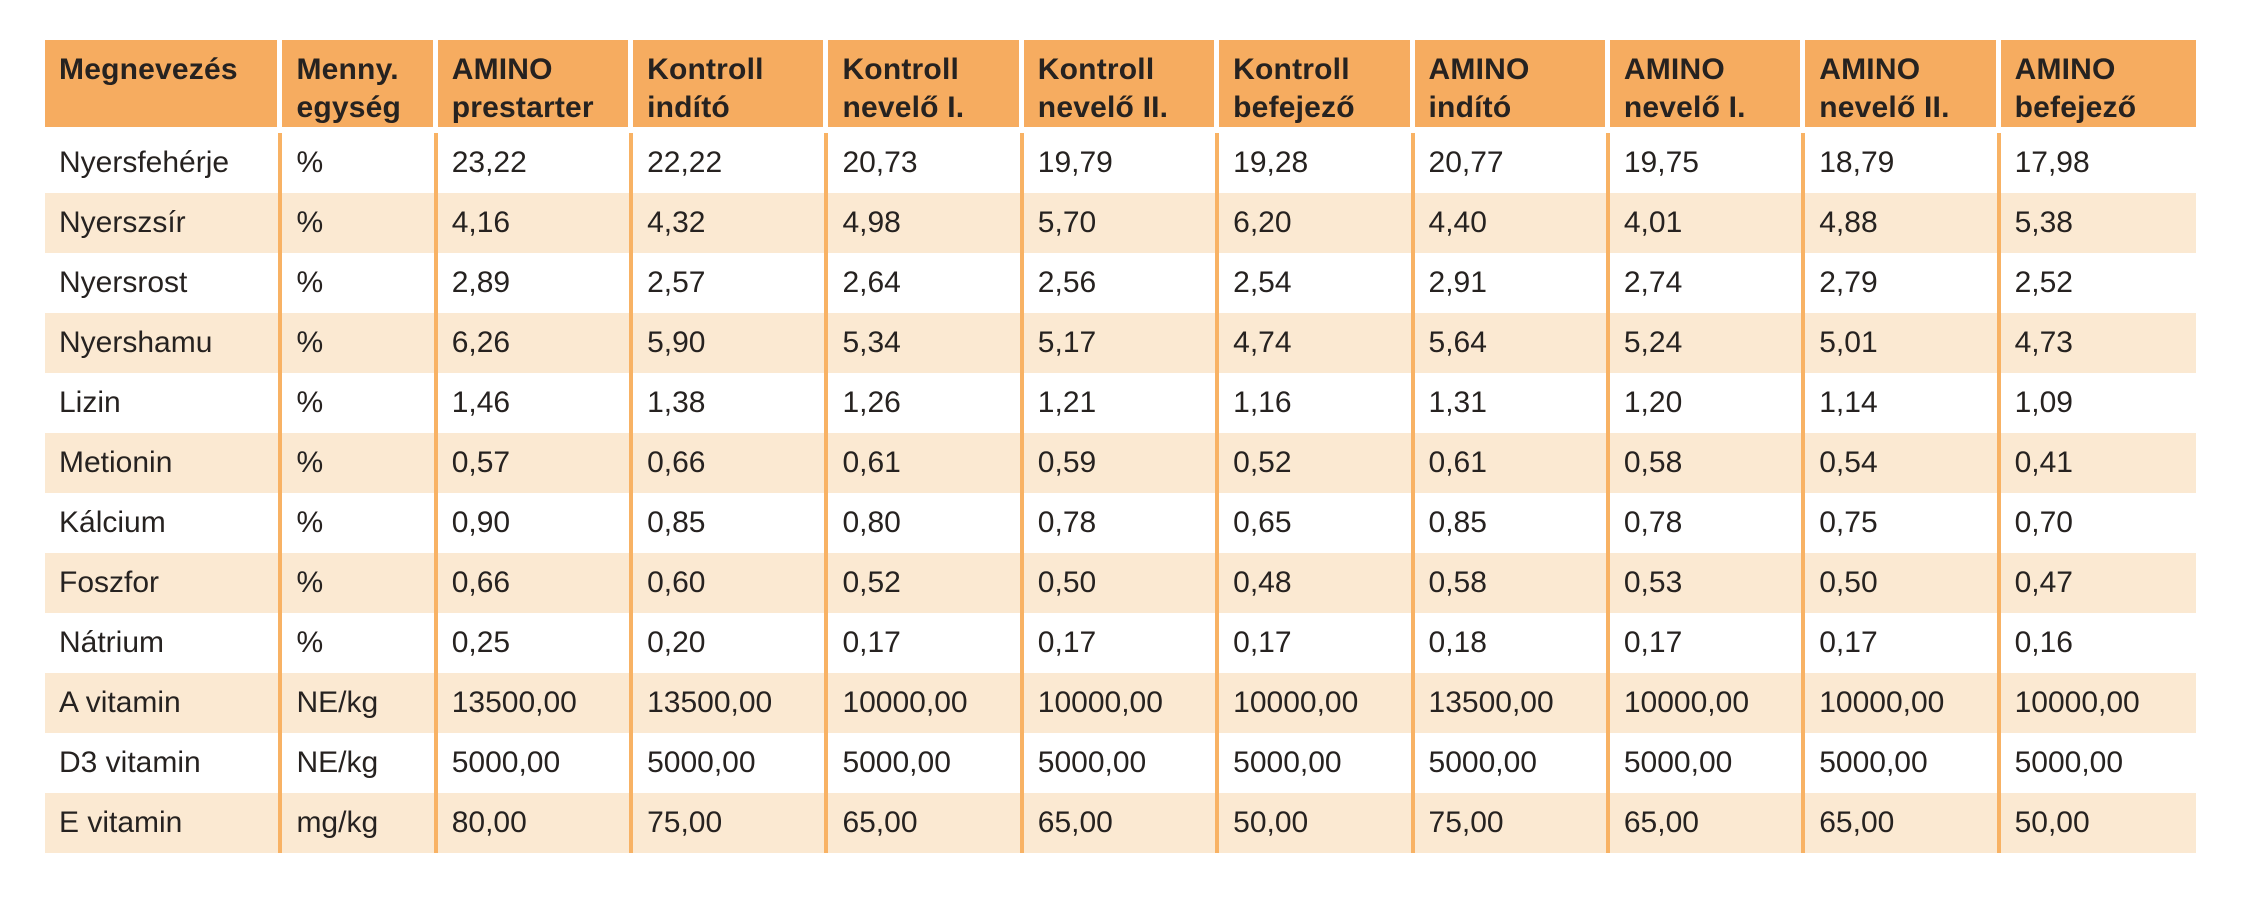 The height and width of the screenshot is (899, 2244). Describe the element at coordinates (1317, 223) in the screenshot. I see `row-value: 6,20` at that location.